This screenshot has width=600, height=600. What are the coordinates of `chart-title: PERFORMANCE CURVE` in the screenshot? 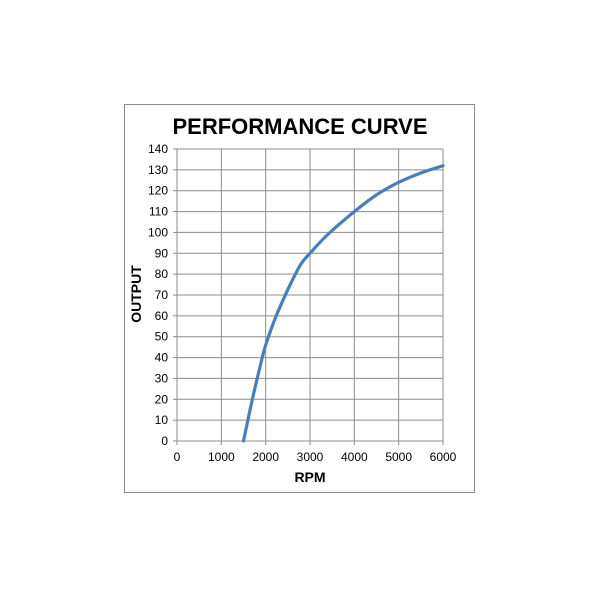 It's located at (299, 126).